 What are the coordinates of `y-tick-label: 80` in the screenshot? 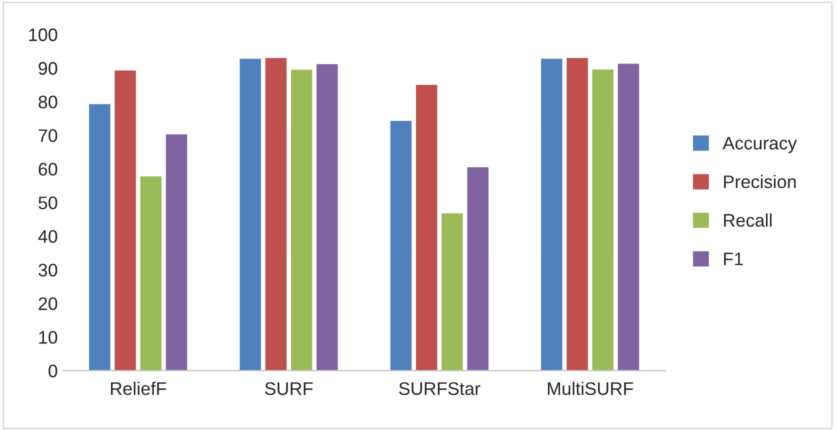 It's located at (48, 102).